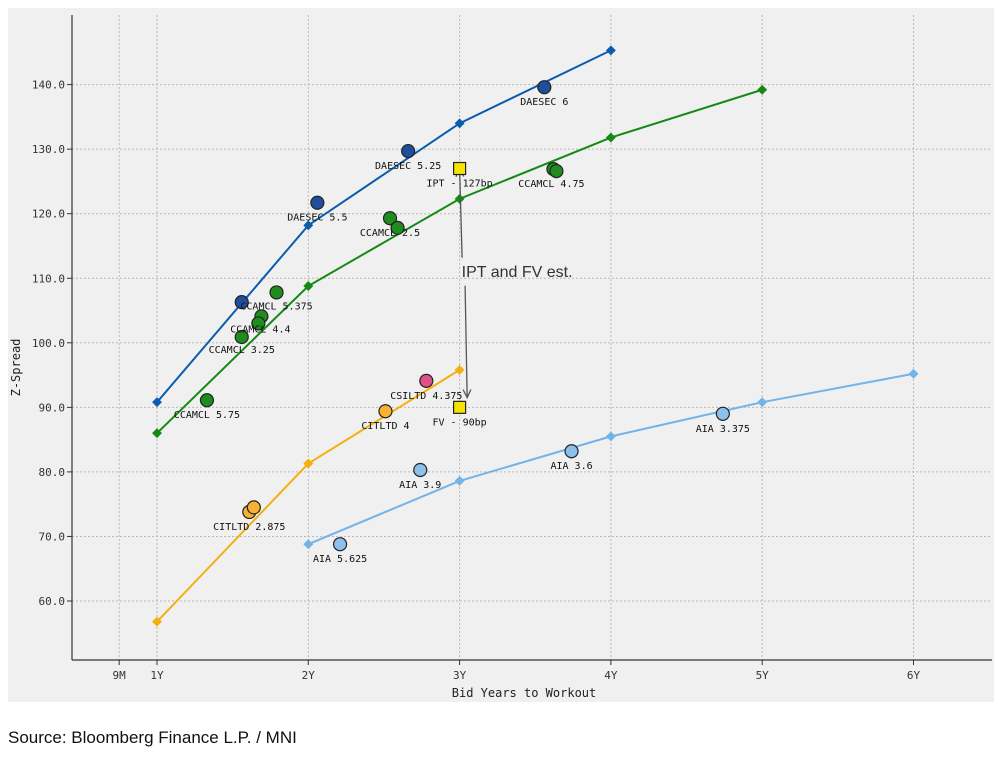 This screenshot has height=760, width=997. I want to click on y-tick-label: 110.0, so click(48, 278).